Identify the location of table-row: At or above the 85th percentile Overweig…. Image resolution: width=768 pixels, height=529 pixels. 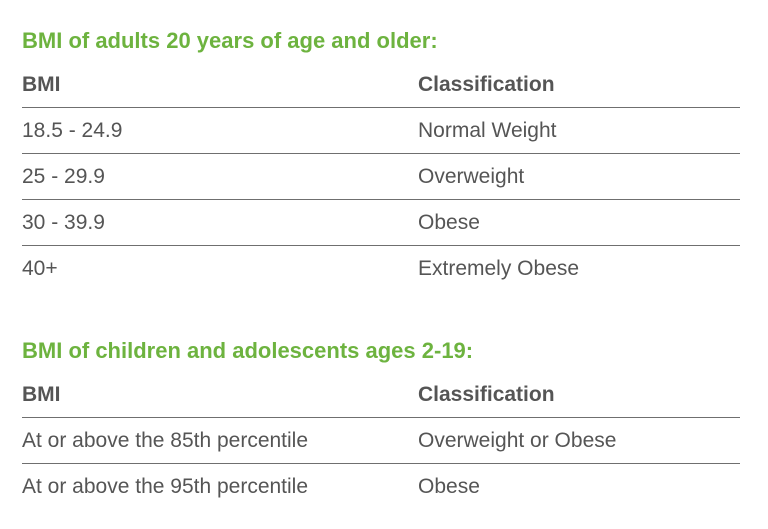
(381, 441).